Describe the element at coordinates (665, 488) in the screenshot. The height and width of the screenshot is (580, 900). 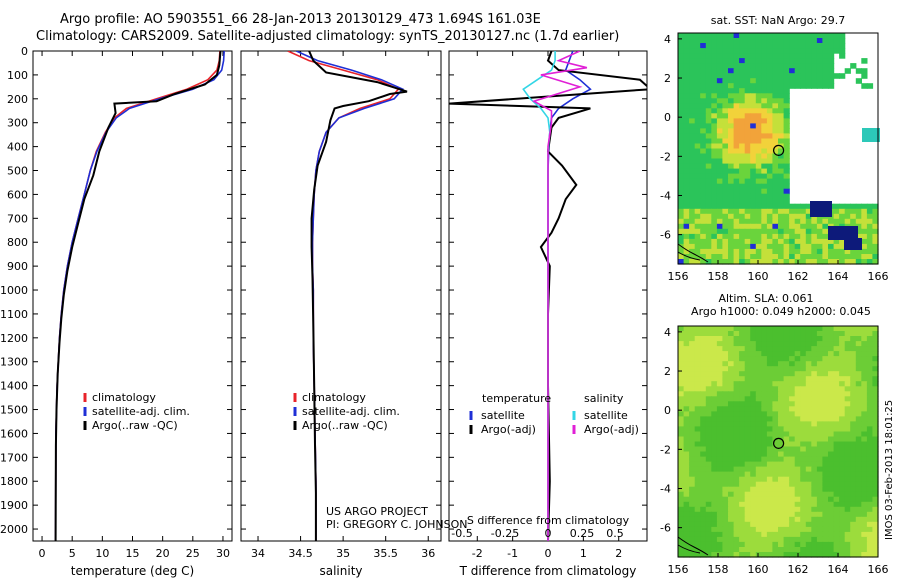
I see `sla_map-ytick-label: -4` at that location.